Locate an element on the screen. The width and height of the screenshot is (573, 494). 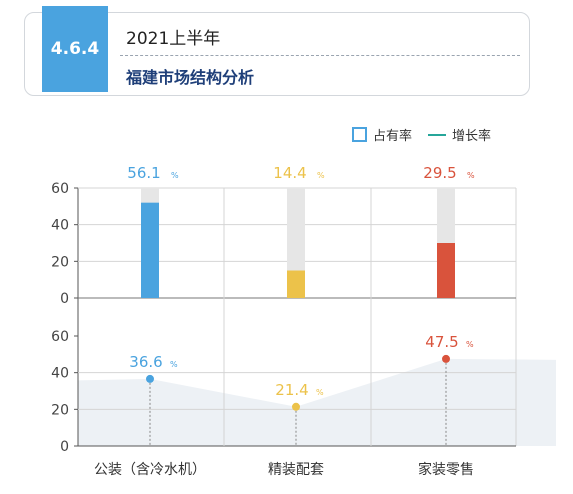
share-data-label: 14.4 is located at coordinates (289, 173).